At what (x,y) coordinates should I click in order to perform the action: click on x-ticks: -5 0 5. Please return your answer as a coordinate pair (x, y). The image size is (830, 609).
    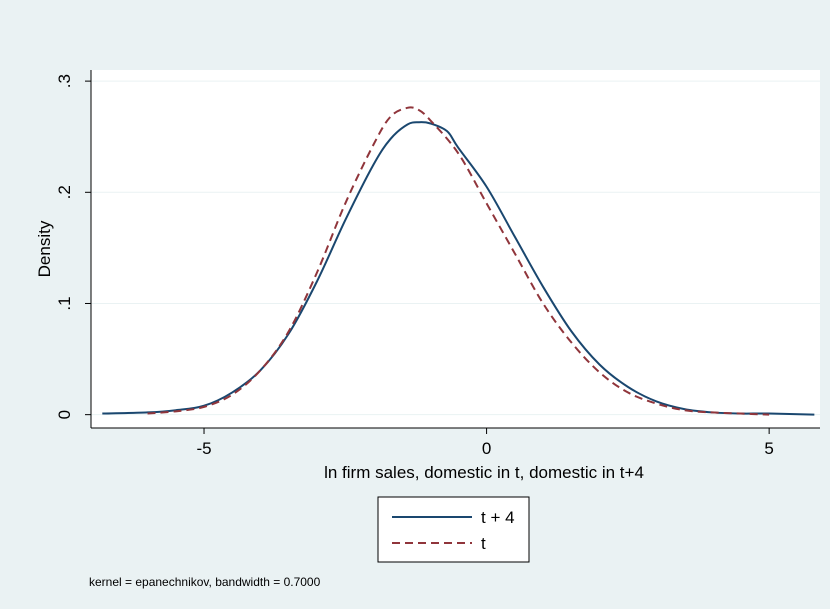
    Looking at the image, I should click on (485, 443).